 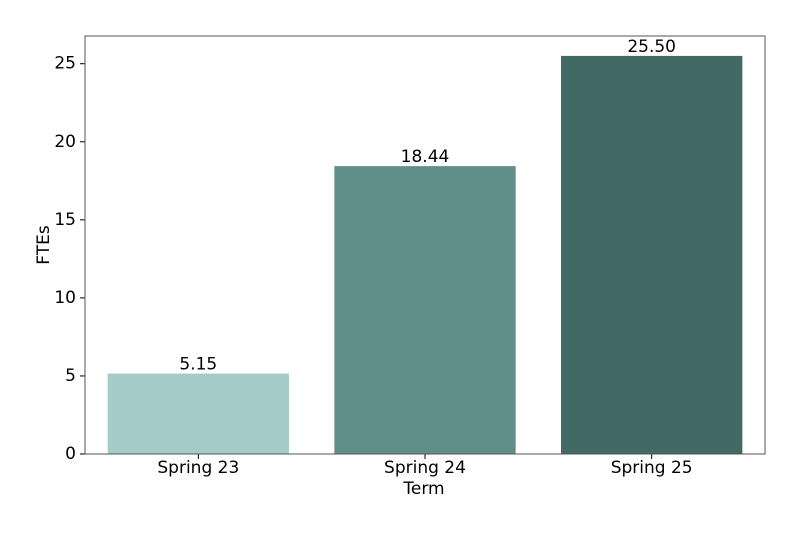 What do you see at coordinates (70, 376) in the screenshot?
I see `y-tick-label: 5` at bounding box center [70, 376].